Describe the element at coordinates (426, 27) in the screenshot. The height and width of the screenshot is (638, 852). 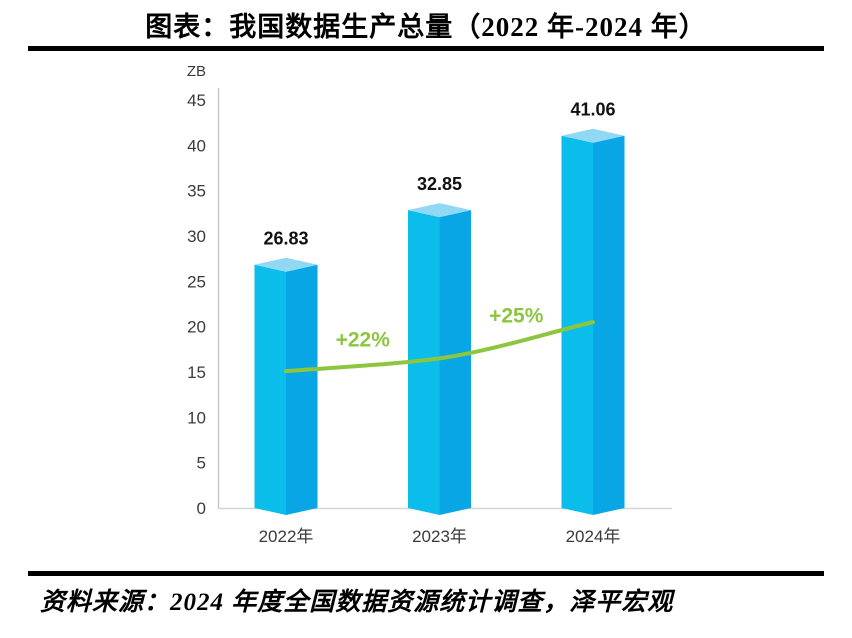
I see `chart-title: 图表：我国数据生产总量（2022 年-2024 年）` at that location.